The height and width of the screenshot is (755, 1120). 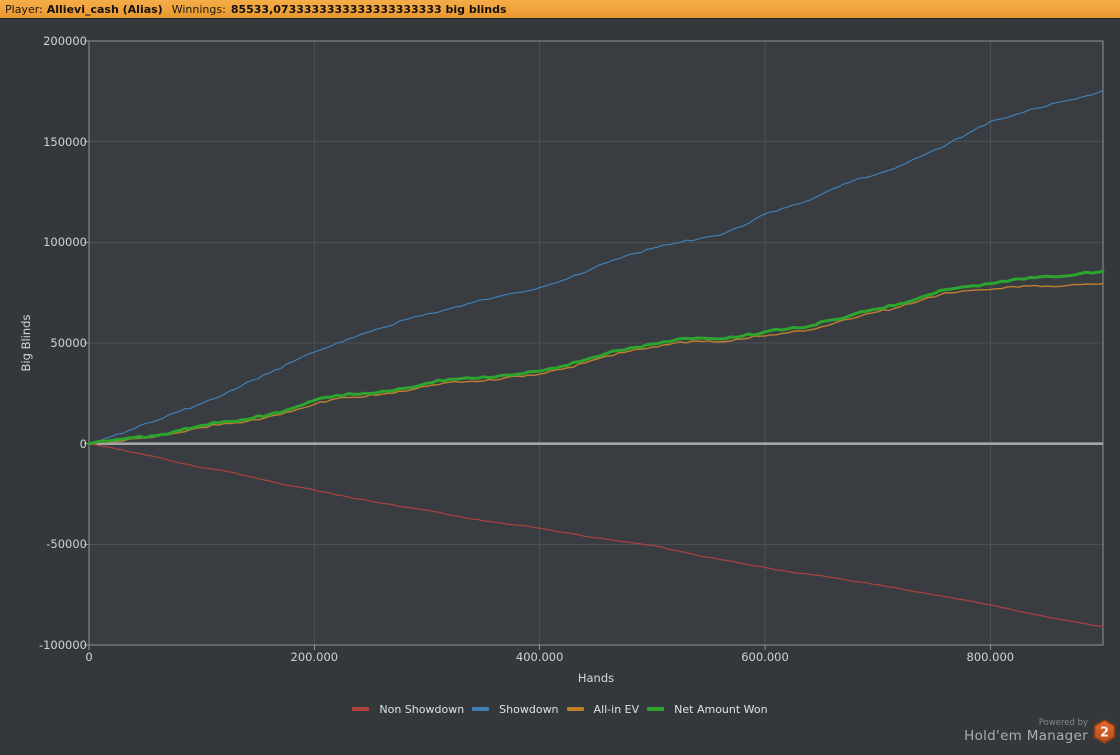 What do you see at coordinates (616, 709) in the screenshot?
I see `legend-label: All-in EV` at bounding box center [616, 709].